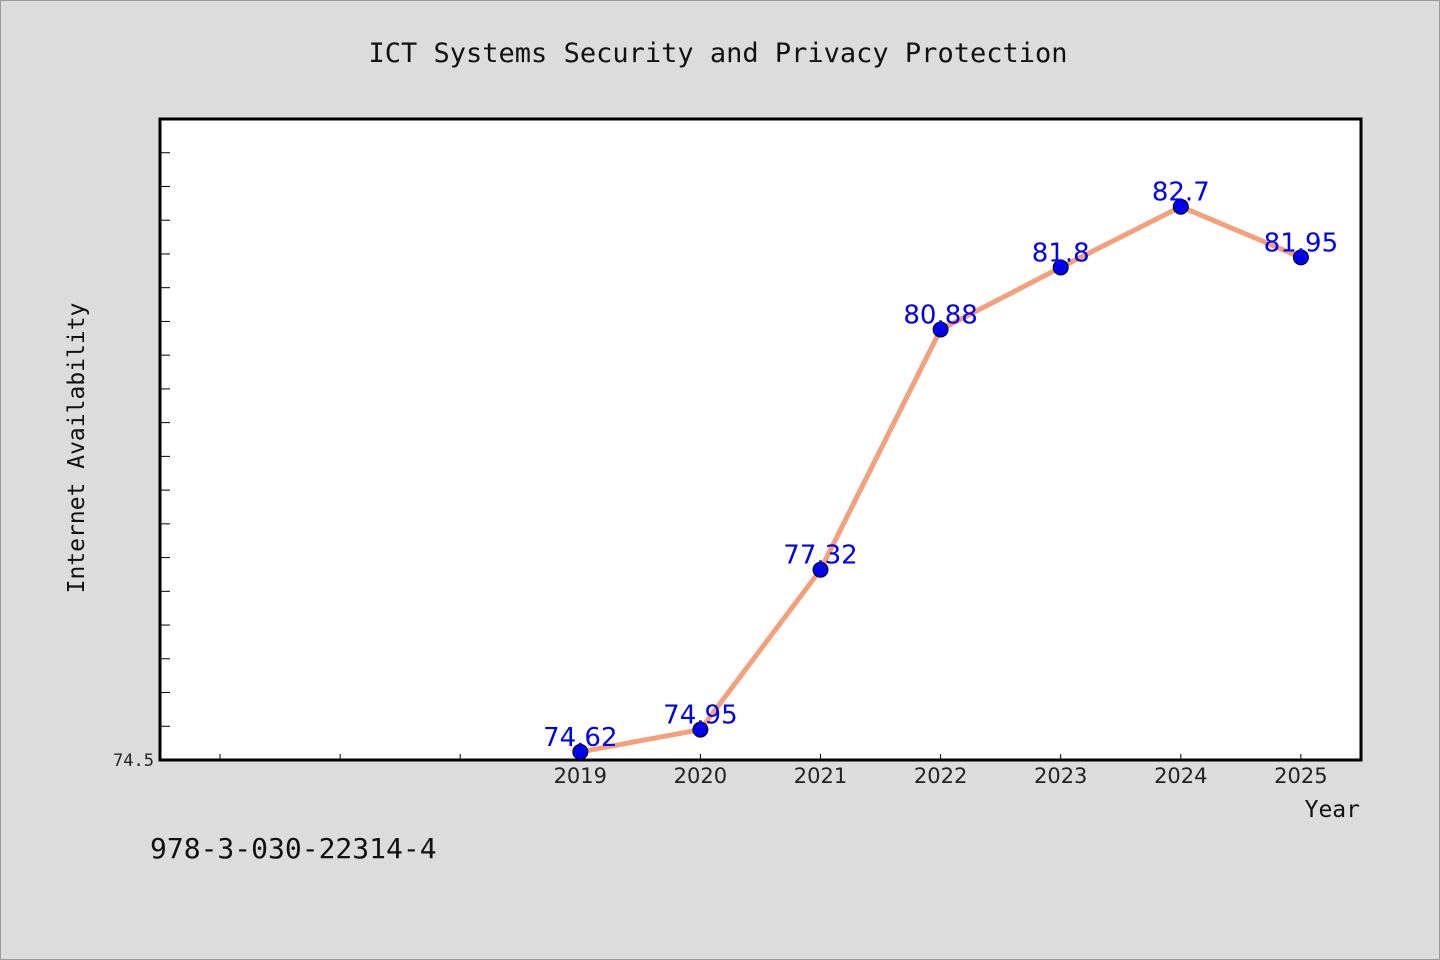 Image resolution: width=1440 pixels, height=960 pixels. I want to click on x-tick-label: 2020, so click(700, 776).